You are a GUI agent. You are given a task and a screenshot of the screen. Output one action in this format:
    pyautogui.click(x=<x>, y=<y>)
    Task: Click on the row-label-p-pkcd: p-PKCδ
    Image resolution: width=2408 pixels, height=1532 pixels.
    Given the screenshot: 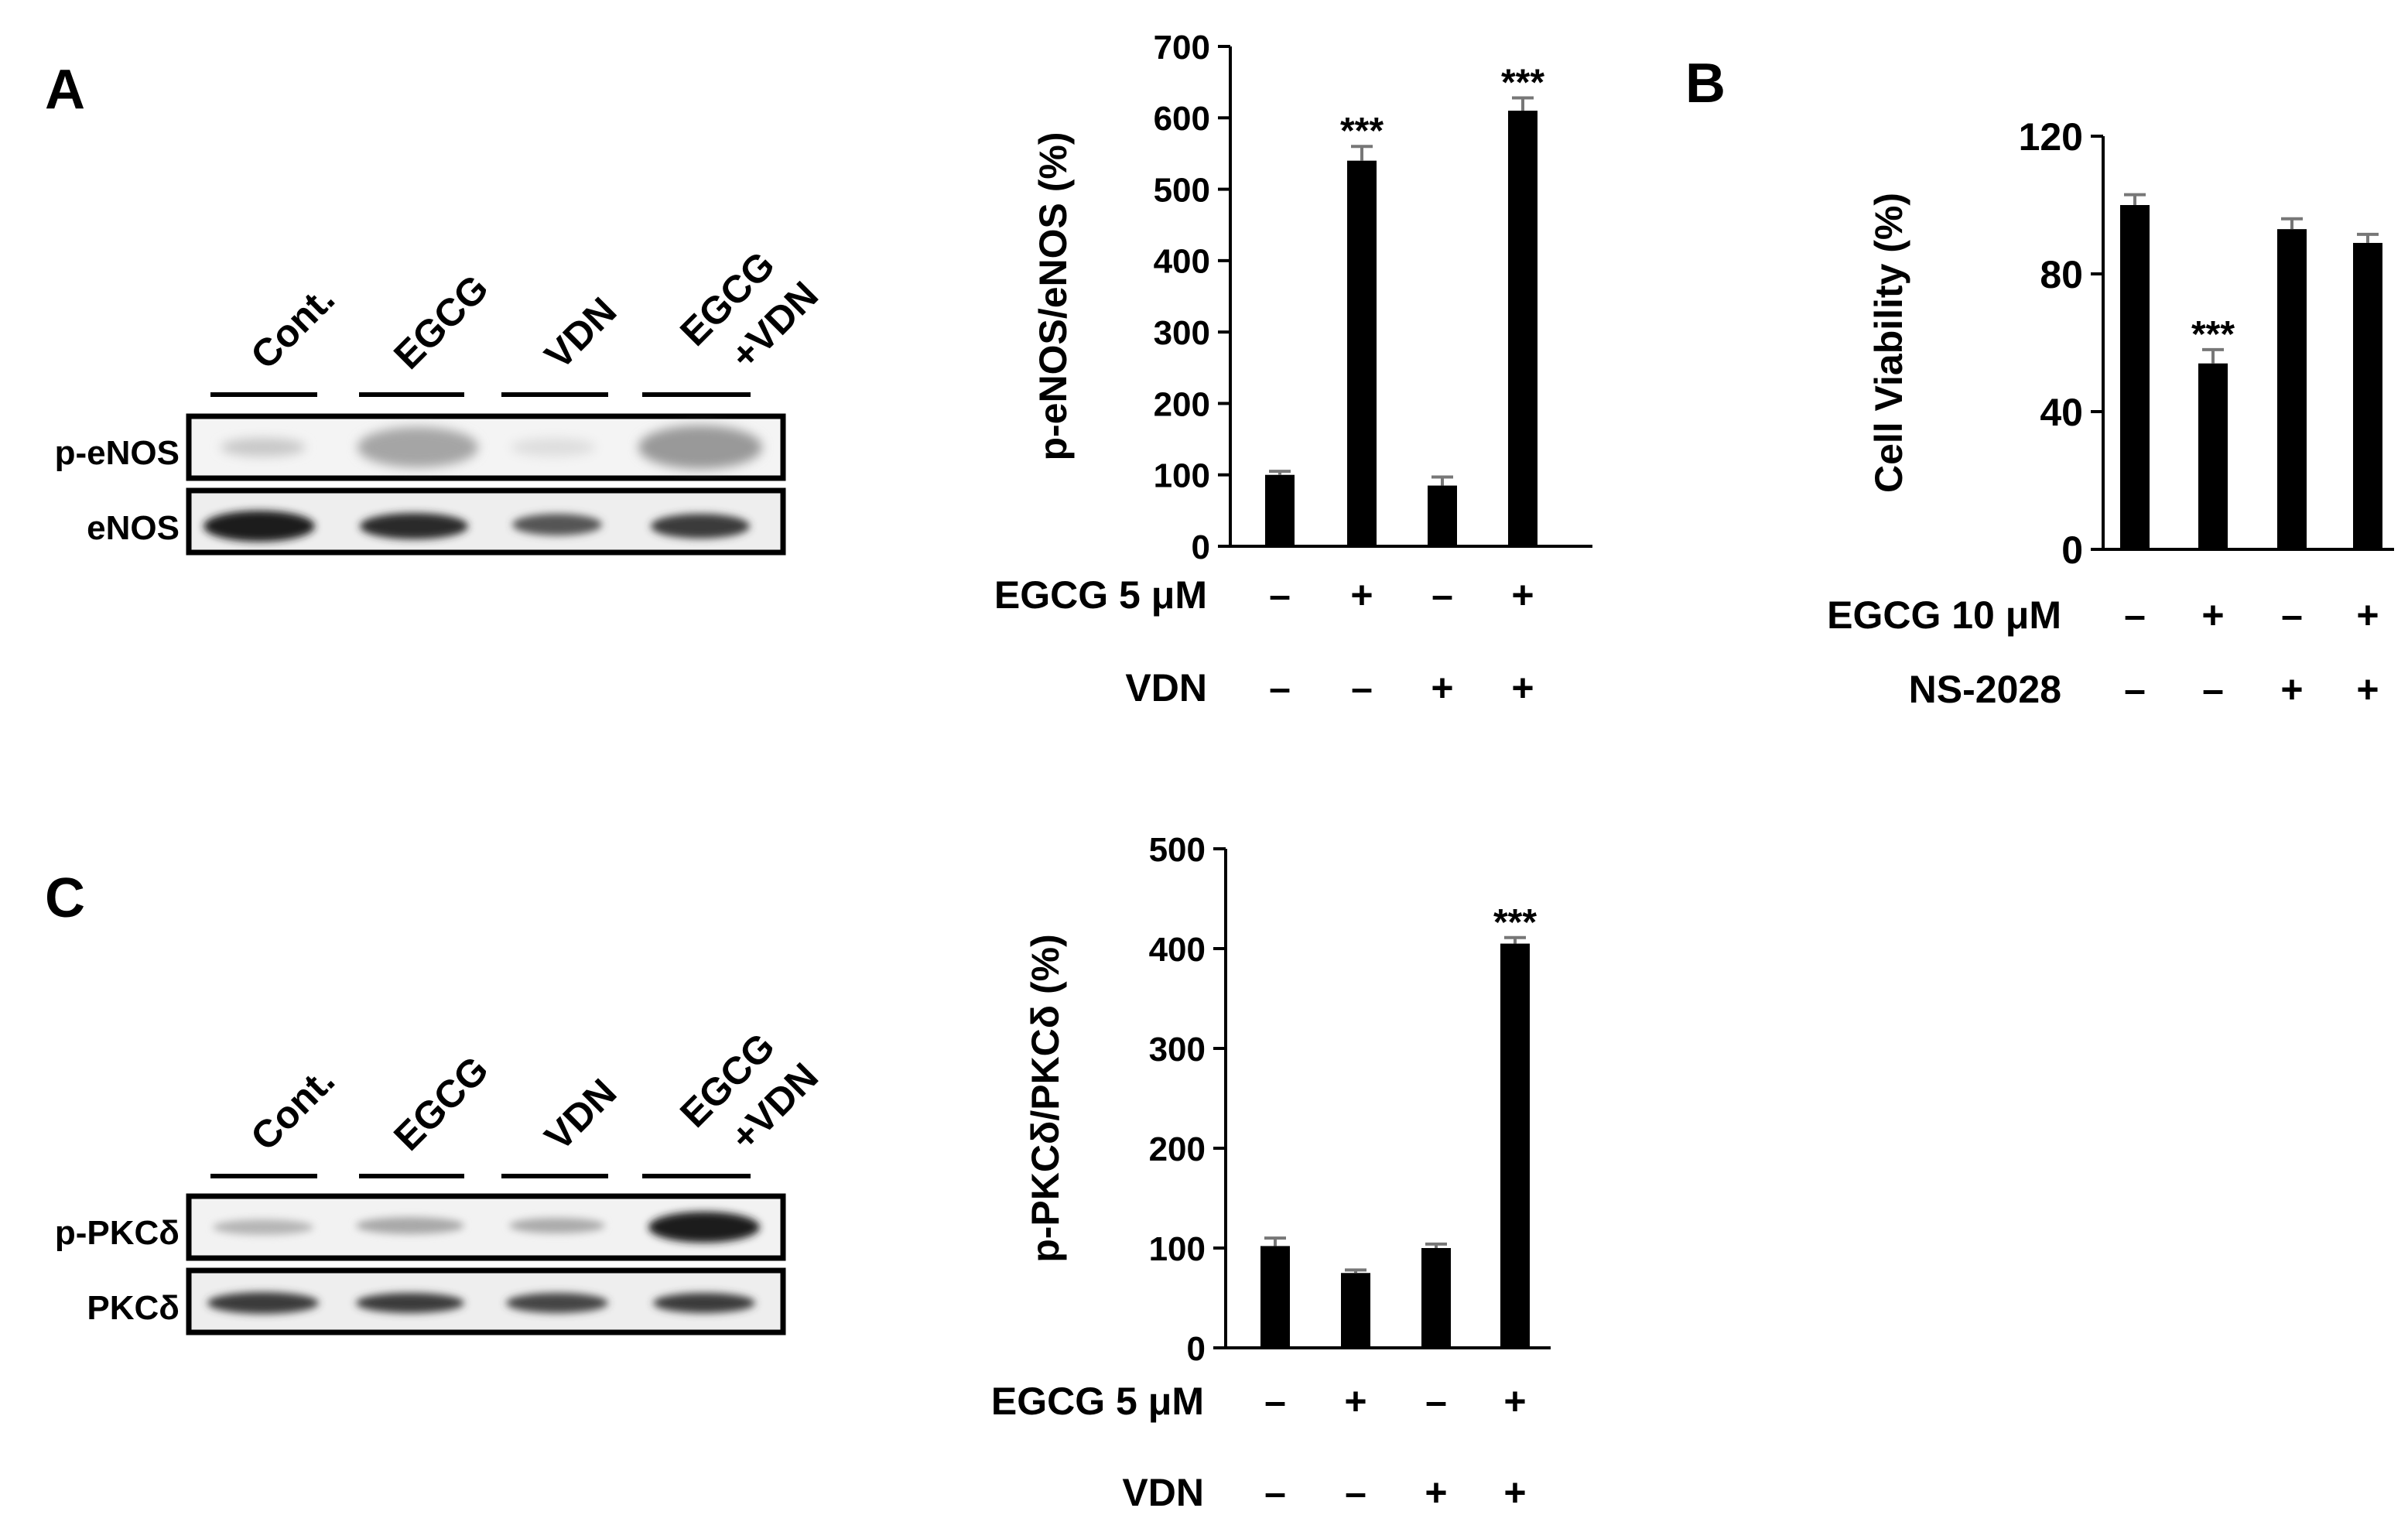 What is the action you would take?
    pyautogui.click(x=117, y=1233)
    